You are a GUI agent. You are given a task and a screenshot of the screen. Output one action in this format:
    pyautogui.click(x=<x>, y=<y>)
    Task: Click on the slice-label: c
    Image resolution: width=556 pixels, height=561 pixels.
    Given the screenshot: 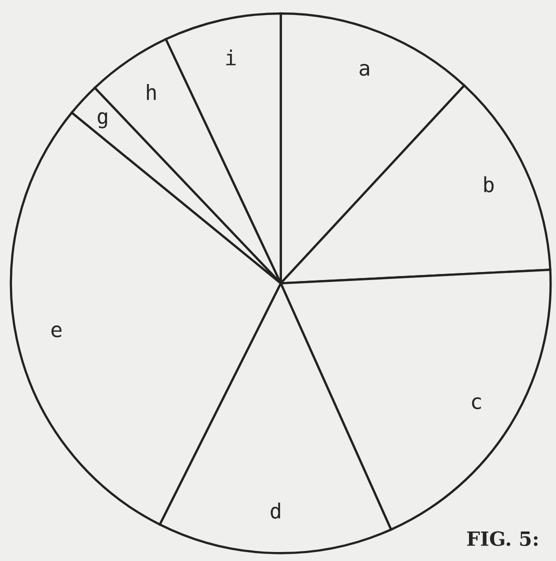 What is the action you would take?
    pyautogui.click(x=476, y=403)
    